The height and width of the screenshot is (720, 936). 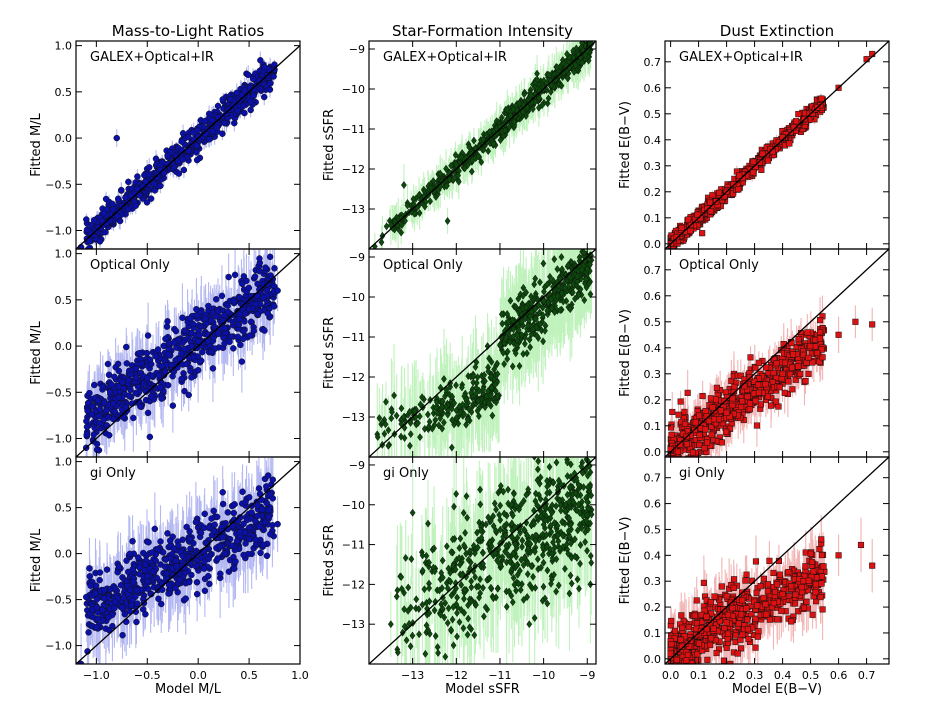 What do you see at coordinates (113, 473) in the screenshot?
I see `panel-label: gi Only` at bounding box center [113, 473].